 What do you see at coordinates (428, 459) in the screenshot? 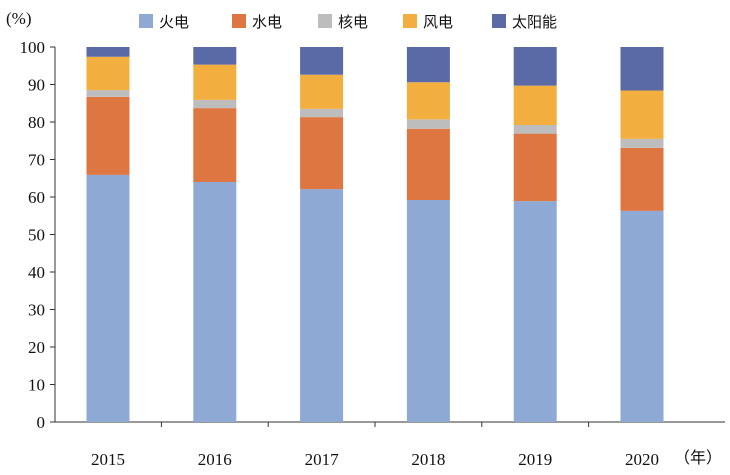
I see `x-tick-label: 2018` at bounding box center [428, 459].